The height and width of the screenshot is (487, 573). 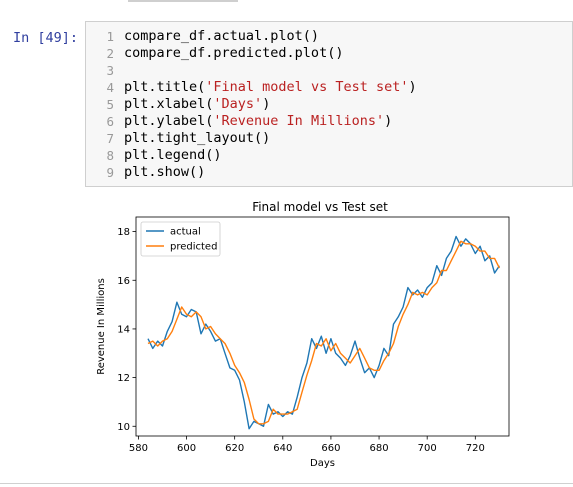 I want to click on line-number: 6, so click(x=110, y=121).